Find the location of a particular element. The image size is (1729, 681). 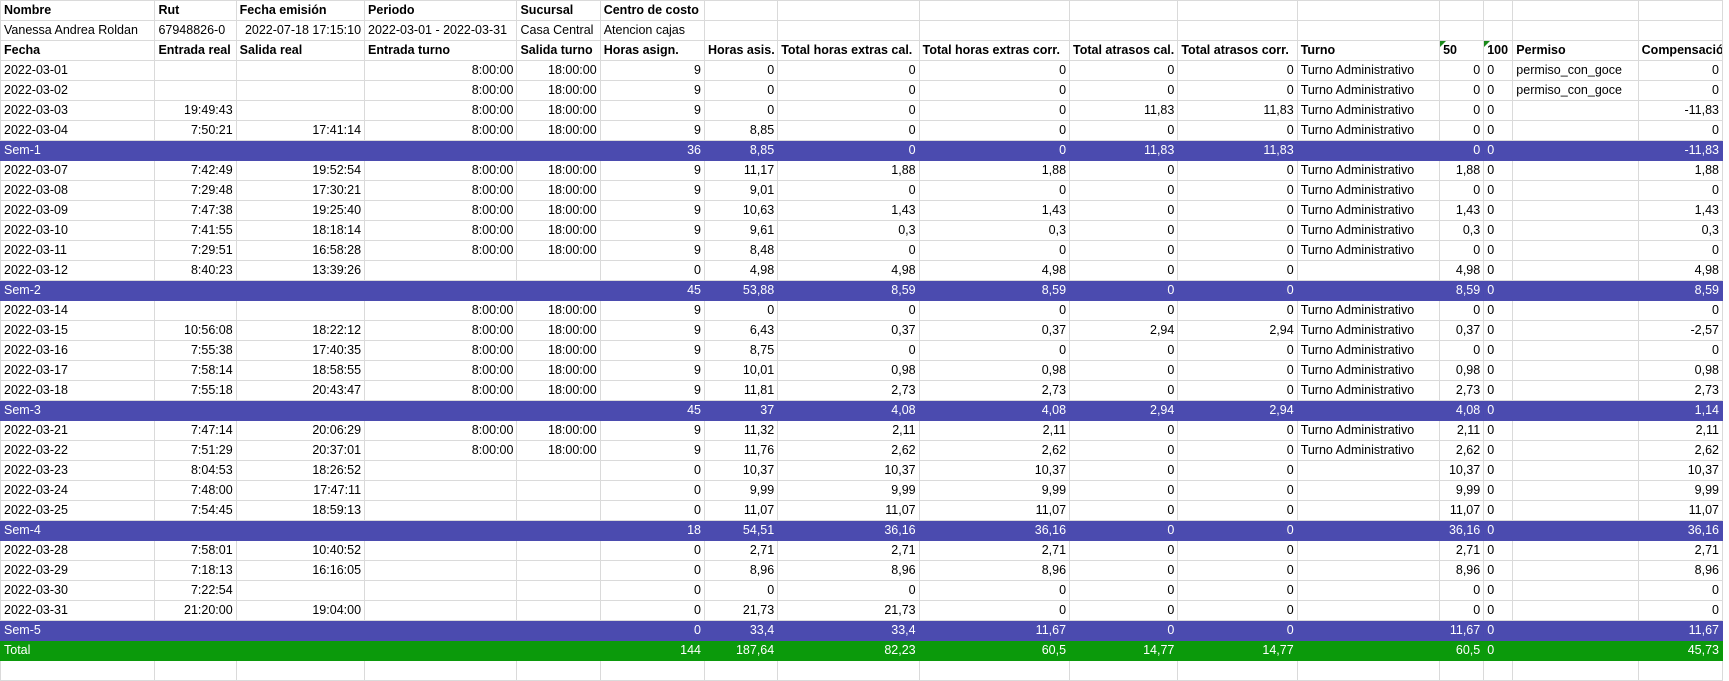

table-cell: 7:54:45 is located at coordinates (195, 510).